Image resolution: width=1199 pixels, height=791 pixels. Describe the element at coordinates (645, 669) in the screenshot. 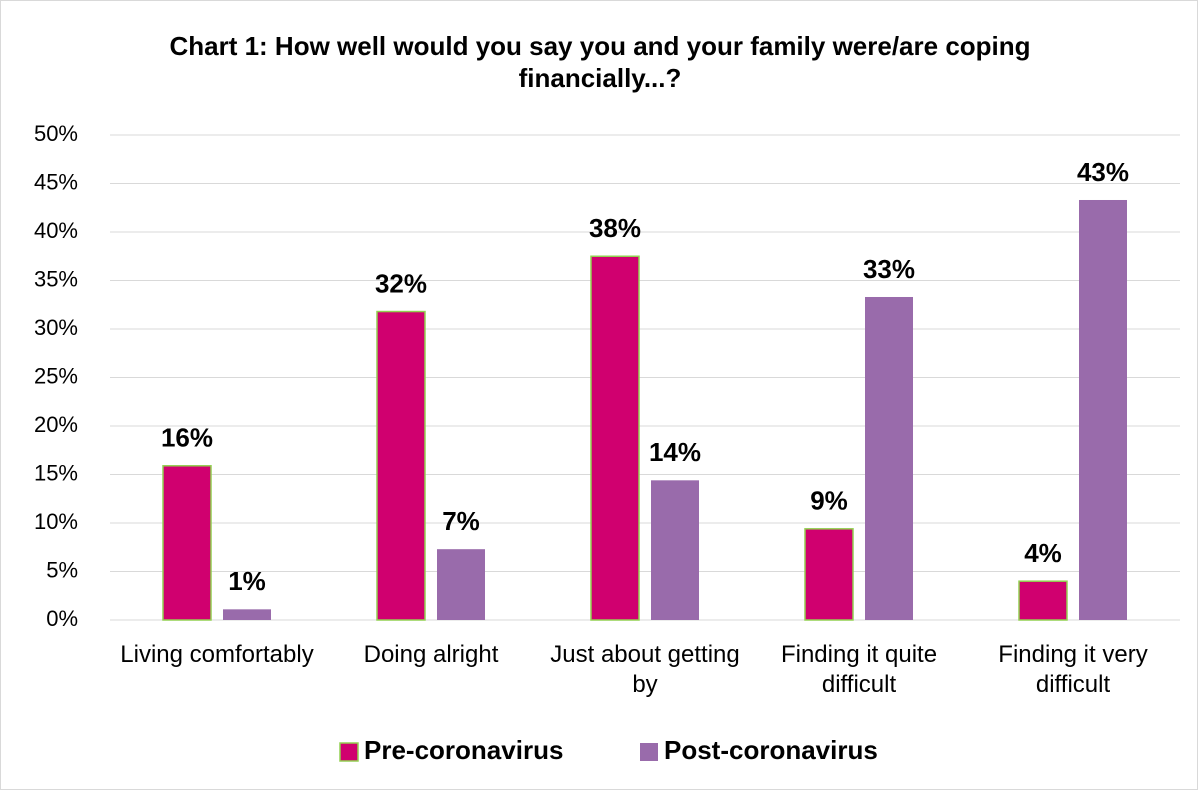

I see `x-tick-label: Just about getting by` at that location.